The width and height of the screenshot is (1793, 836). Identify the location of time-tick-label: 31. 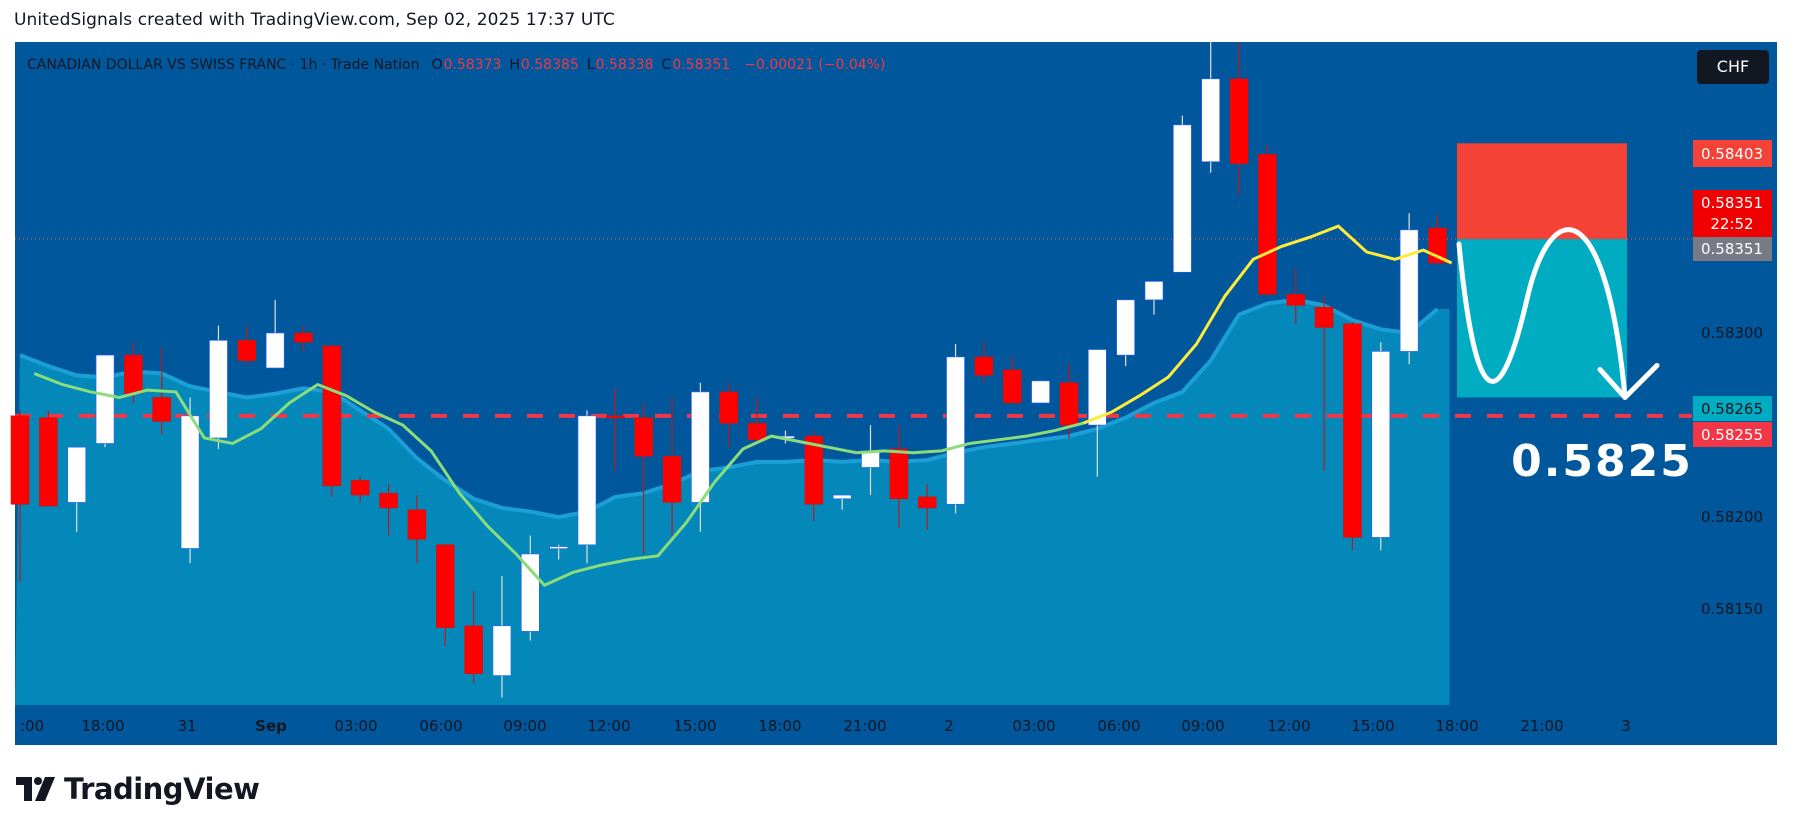
(186, 726).